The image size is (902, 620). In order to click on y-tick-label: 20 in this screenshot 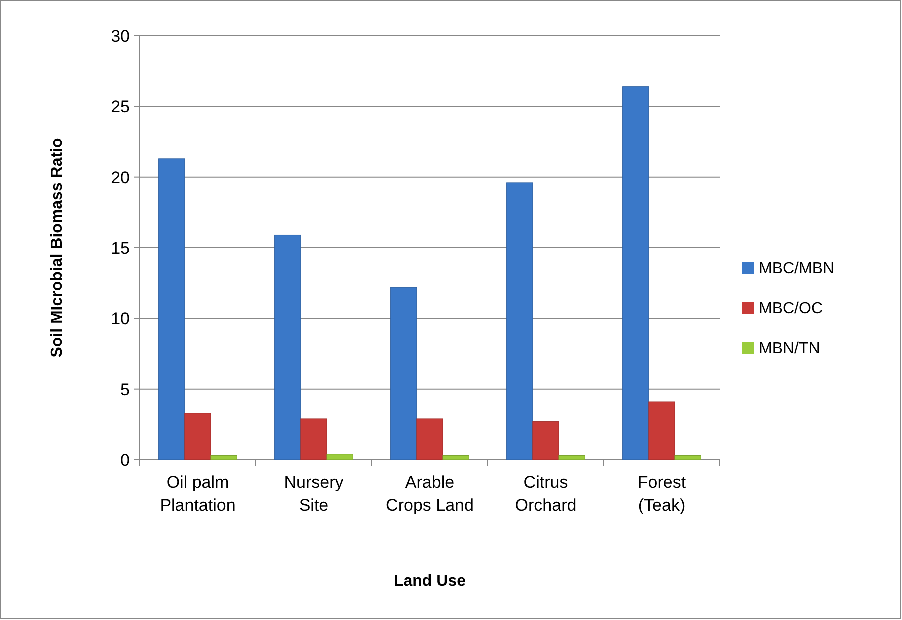, I will do `click(120, 178)`.